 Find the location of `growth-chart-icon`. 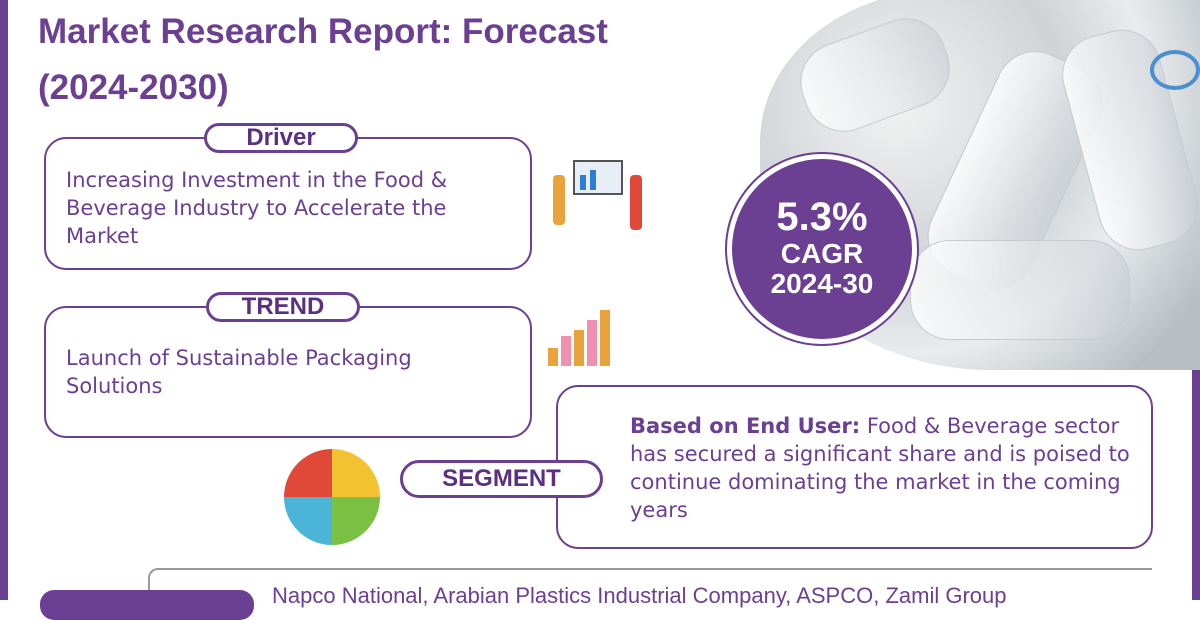

growth-chart-icon is located at coordinates (579, 333).